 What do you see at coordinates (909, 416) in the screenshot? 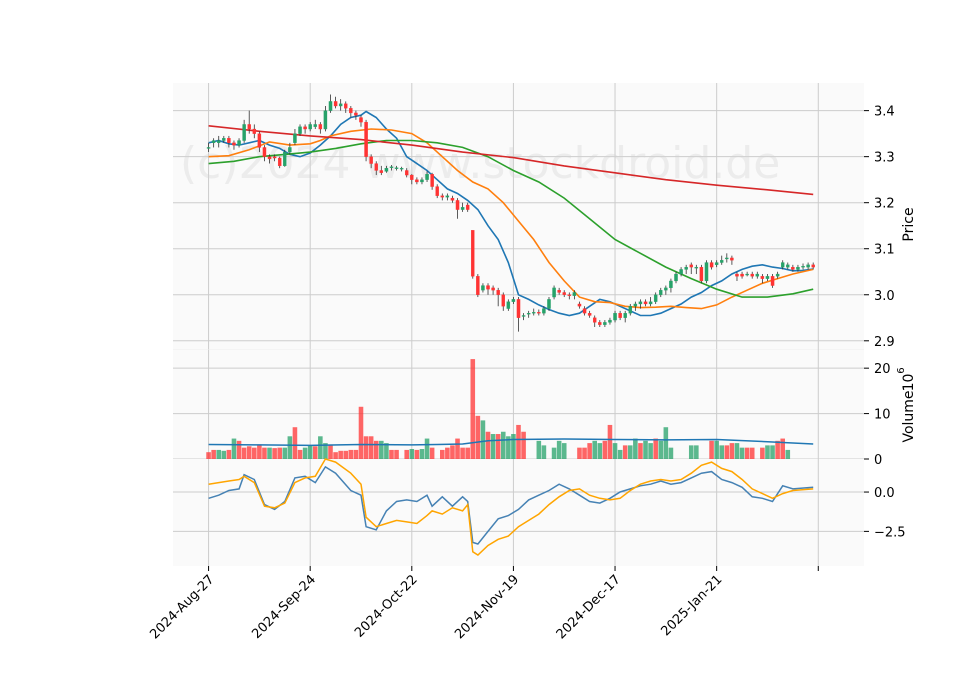
I see `volume-axis-label: Volume` at bounding box center [909, 416].